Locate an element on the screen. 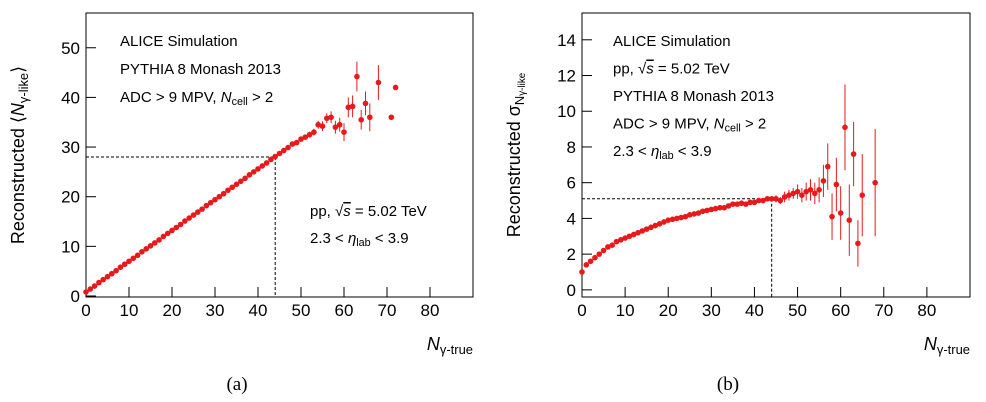 The image size is (986, 402). text-part: < 3.9 is located at coordinates (390, 238).